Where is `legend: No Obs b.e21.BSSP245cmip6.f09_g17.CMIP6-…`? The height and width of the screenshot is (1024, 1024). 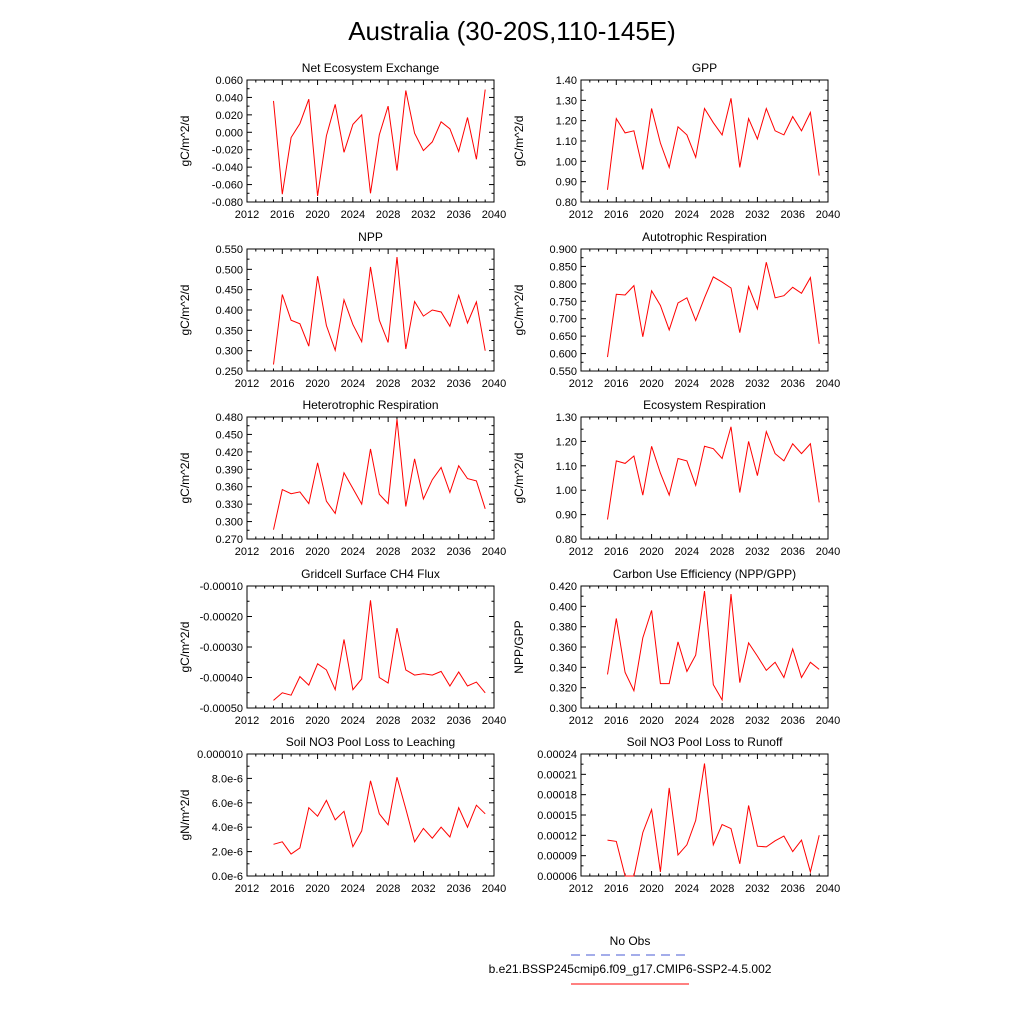
legend: No Obs b.e21.BSSP245cmip6.f09_g17.CMIP6-… is located at coordinates (630, 959).